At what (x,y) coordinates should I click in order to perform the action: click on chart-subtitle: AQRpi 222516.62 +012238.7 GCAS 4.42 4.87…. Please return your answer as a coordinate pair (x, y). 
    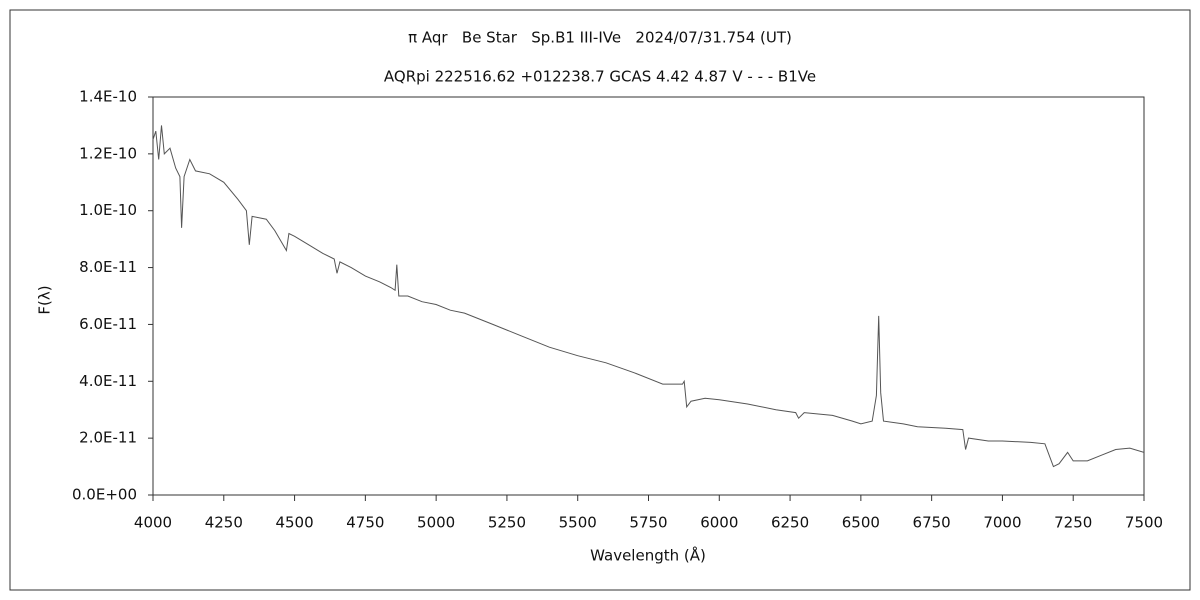
    Looking at the image, I should click on (600, 77).